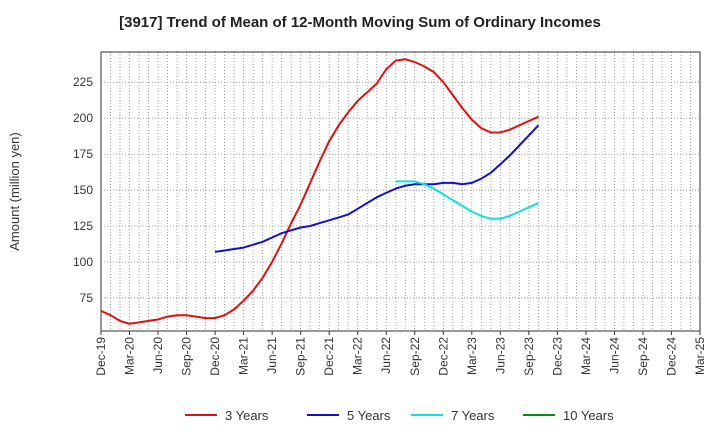  Describe the element at coordinates (386, 355) in the screenshot. I see `x-tick-label: Jun-22` at that location.